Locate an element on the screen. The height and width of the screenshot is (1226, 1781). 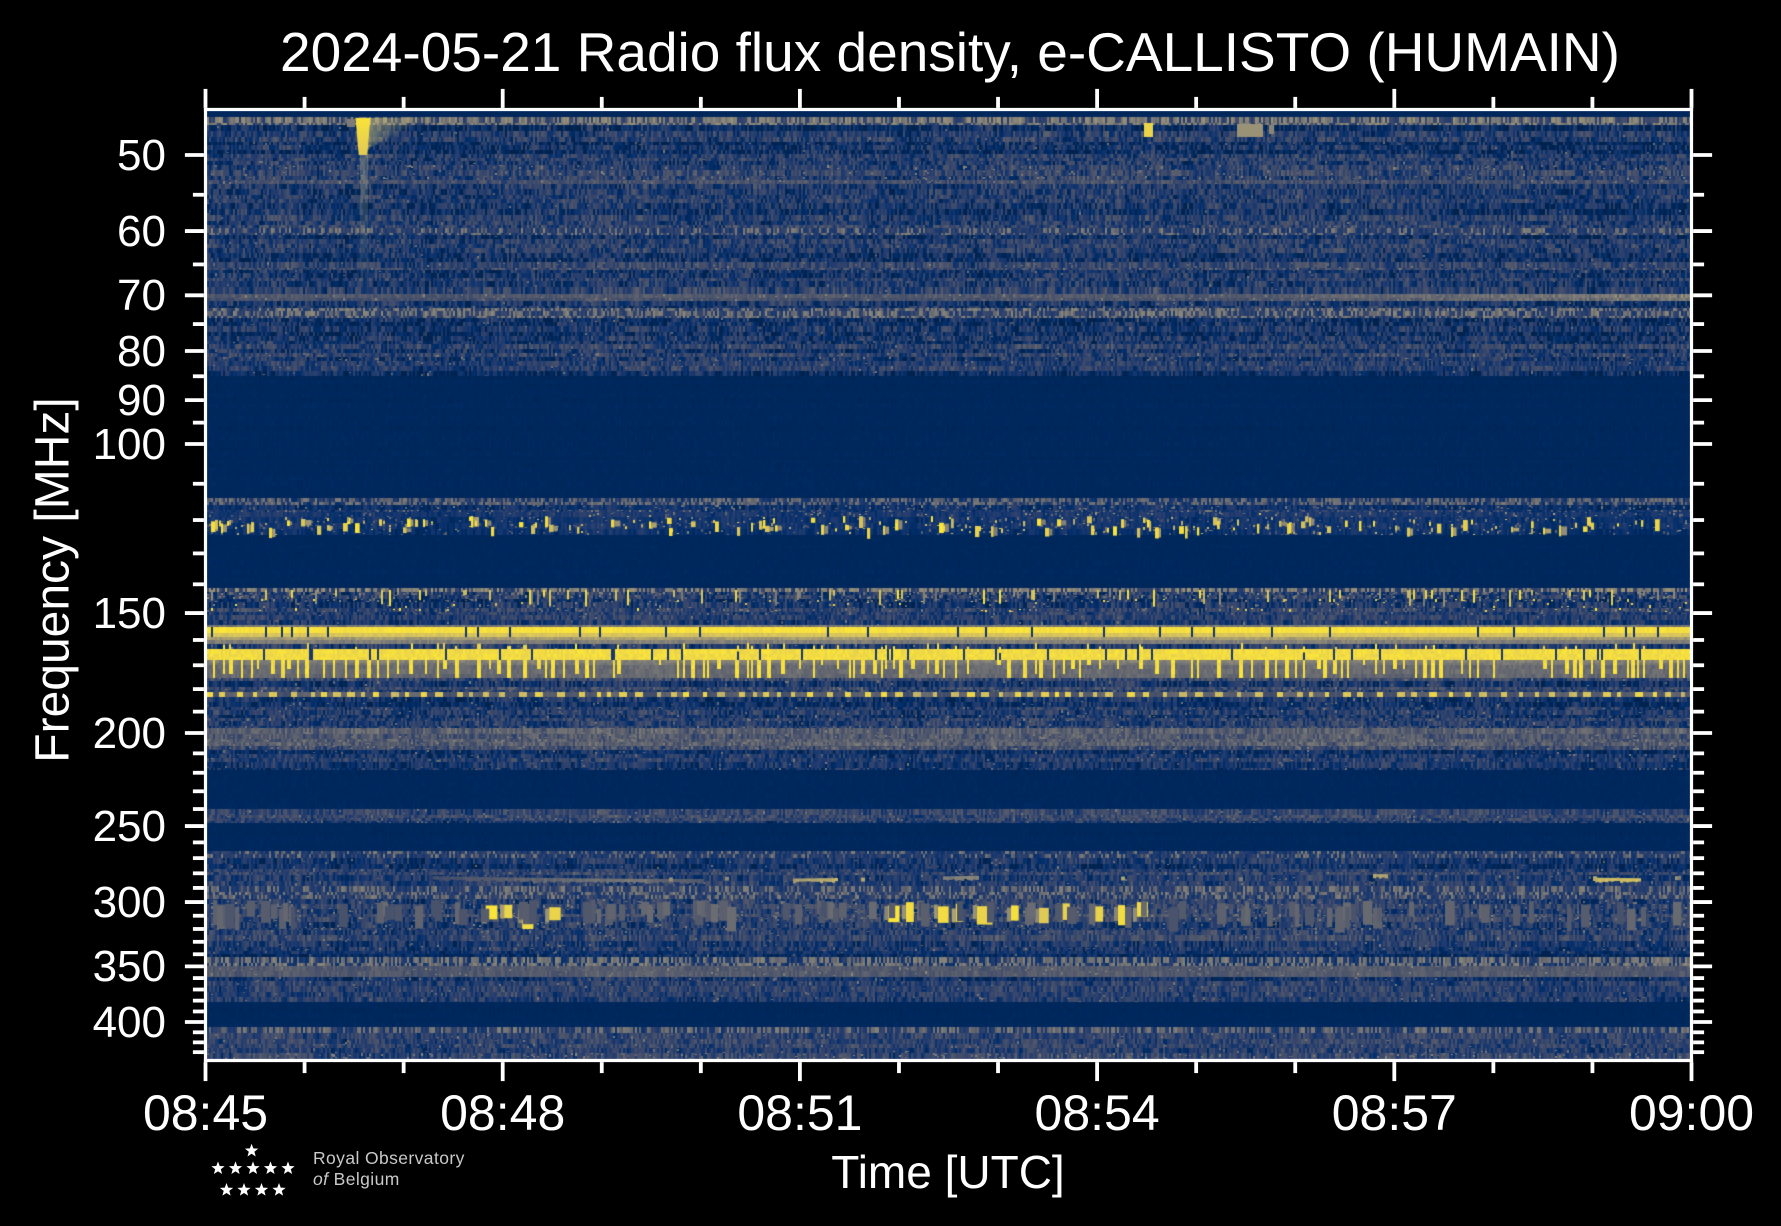
svg-text: of Belgium is located at coordinates (356, 1179).